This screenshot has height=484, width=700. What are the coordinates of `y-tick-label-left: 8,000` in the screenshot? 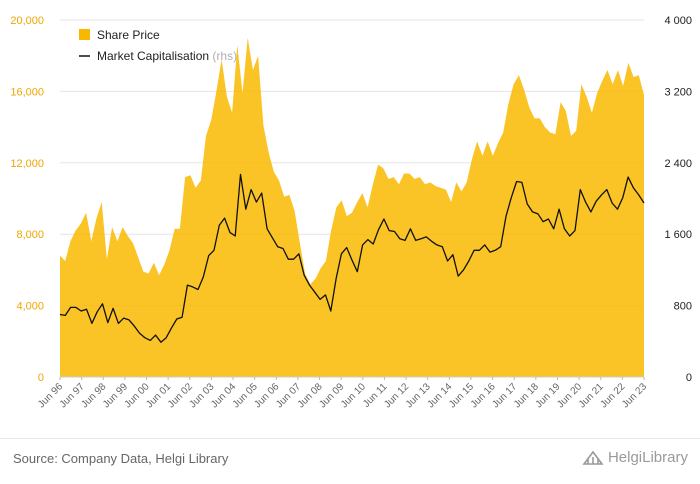 It's located at (30, 235).